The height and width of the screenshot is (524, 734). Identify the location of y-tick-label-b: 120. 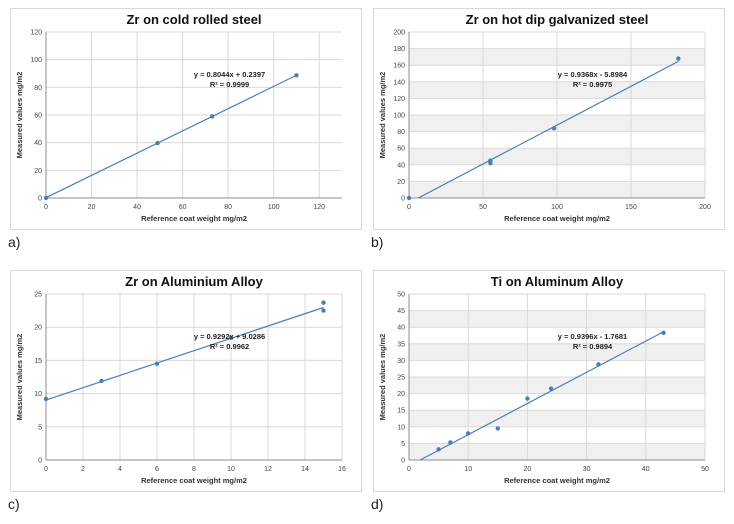
(399, 99).